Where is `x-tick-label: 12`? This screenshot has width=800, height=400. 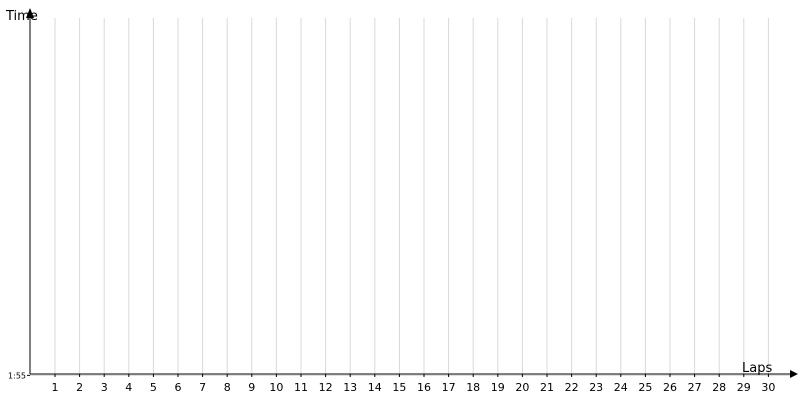 x-tick-label: 12 is located at coordinates (326, 387).